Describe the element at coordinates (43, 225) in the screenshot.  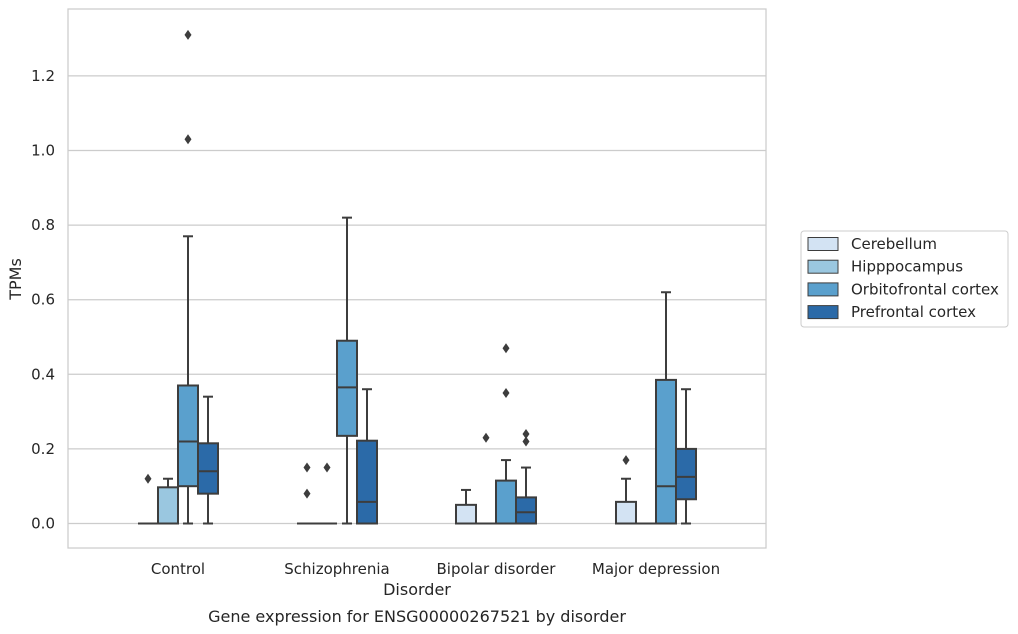
I see `y-tick-label: 0.8` at that location.